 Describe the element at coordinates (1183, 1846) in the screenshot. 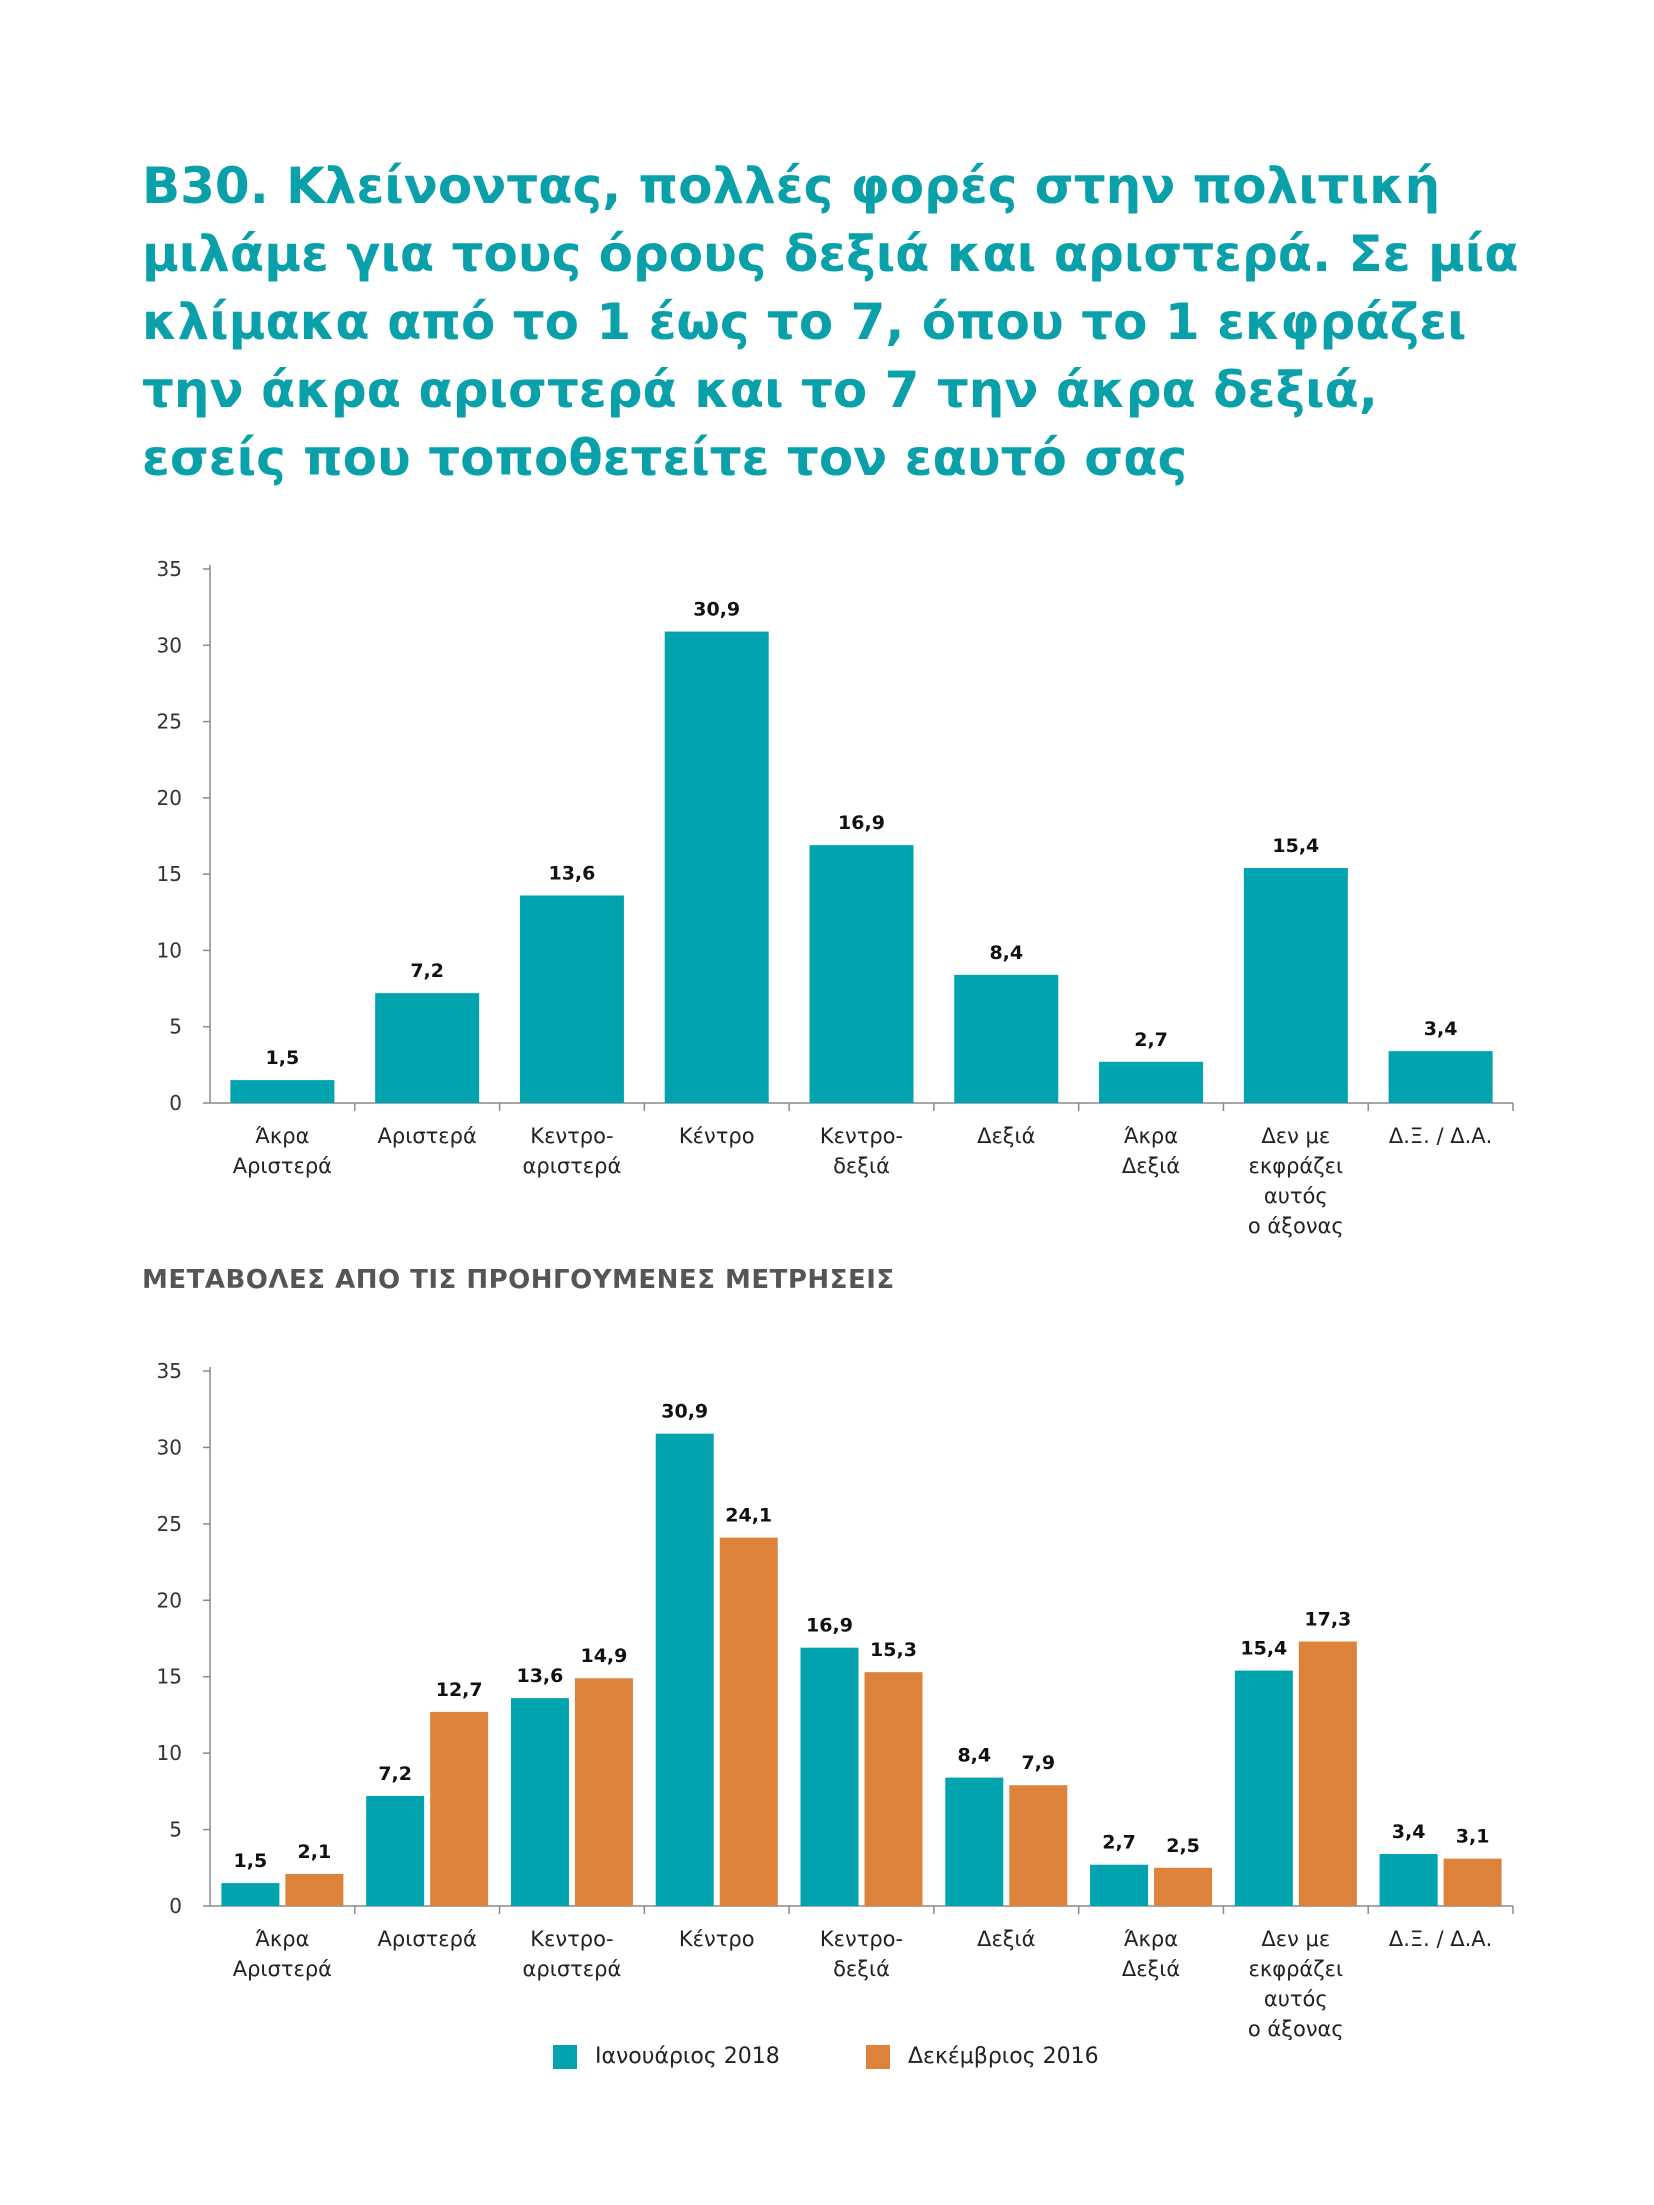

I see `data-label: 2,5` at that location.